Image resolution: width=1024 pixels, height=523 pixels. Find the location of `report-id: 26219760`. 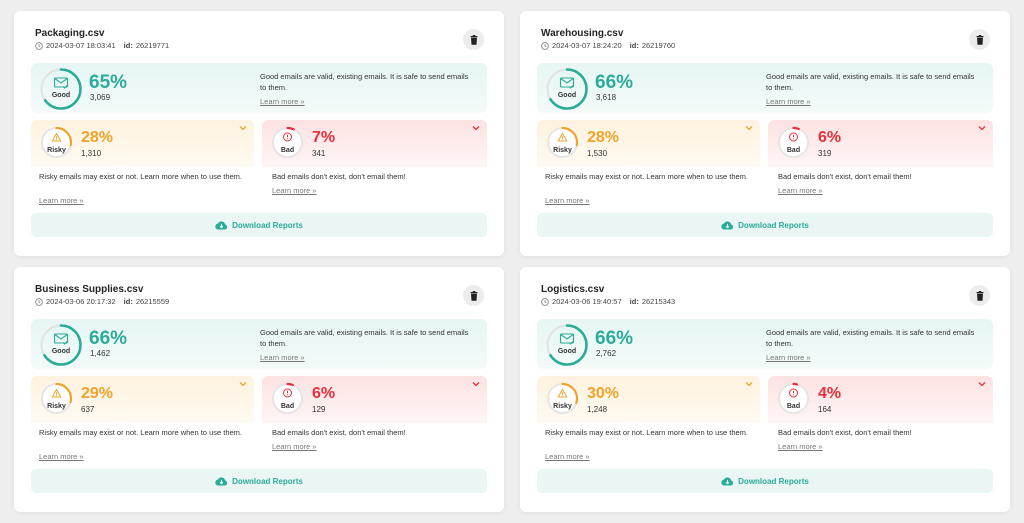

report-id: 26219760 is located at coordinates (658, 45).